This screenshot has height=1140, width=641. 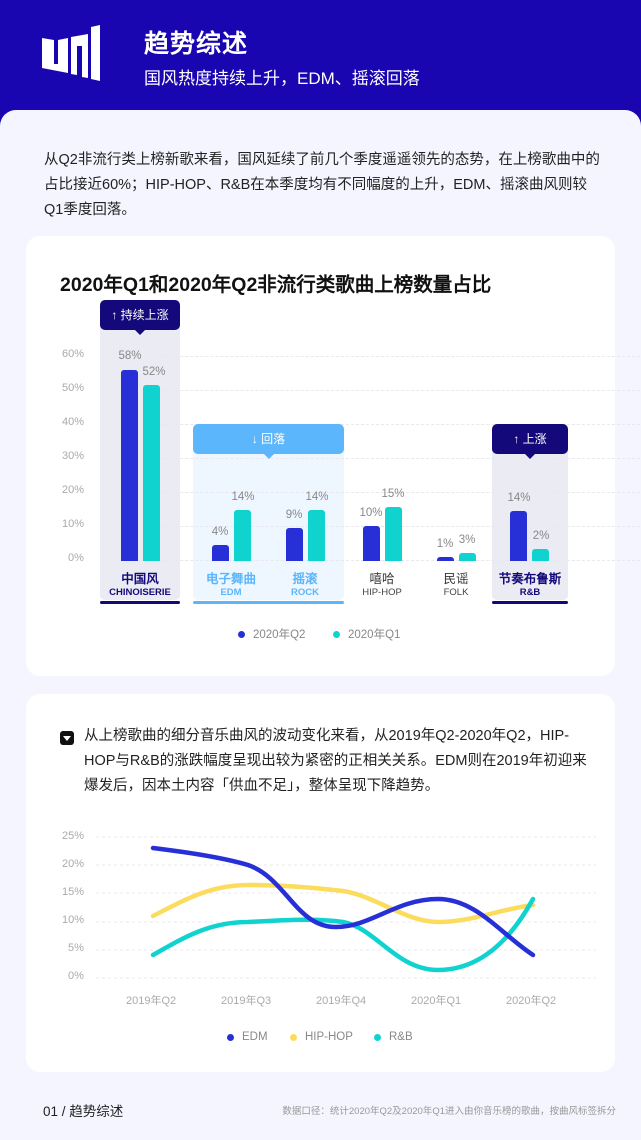 What do you see at coordinates (294, 544) in the screenshot?
I see `bar-rock-q2` at bounding box center [294, 544].